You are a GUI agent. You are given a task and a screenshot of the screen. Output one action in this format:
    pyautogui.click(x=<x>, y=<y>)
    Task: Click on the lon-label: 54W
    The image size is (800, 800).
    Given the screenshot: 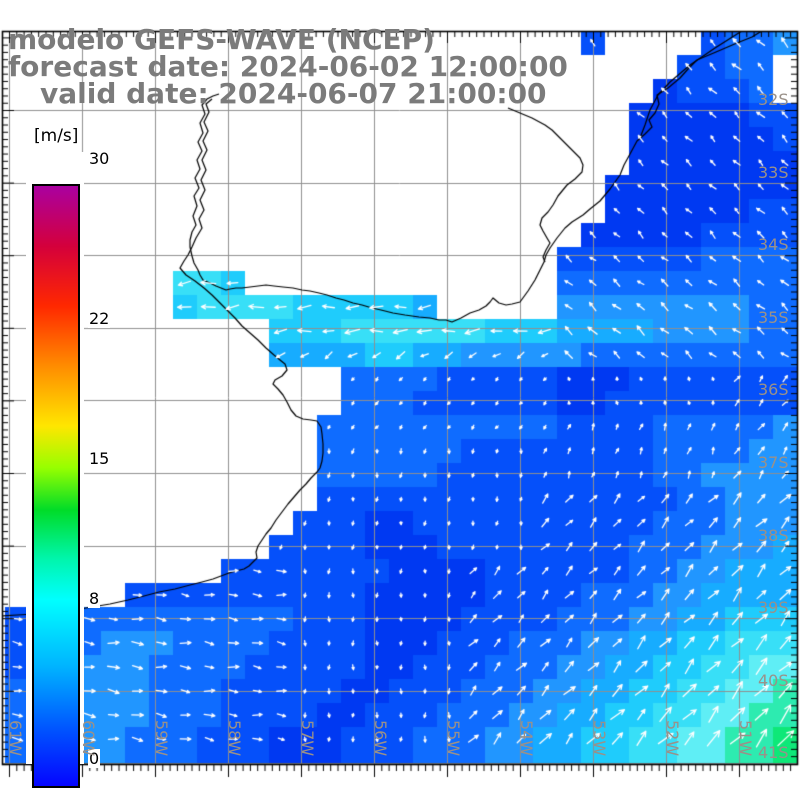 What is the action you would take?
    pyautogui.click(x=526, y=738)
    